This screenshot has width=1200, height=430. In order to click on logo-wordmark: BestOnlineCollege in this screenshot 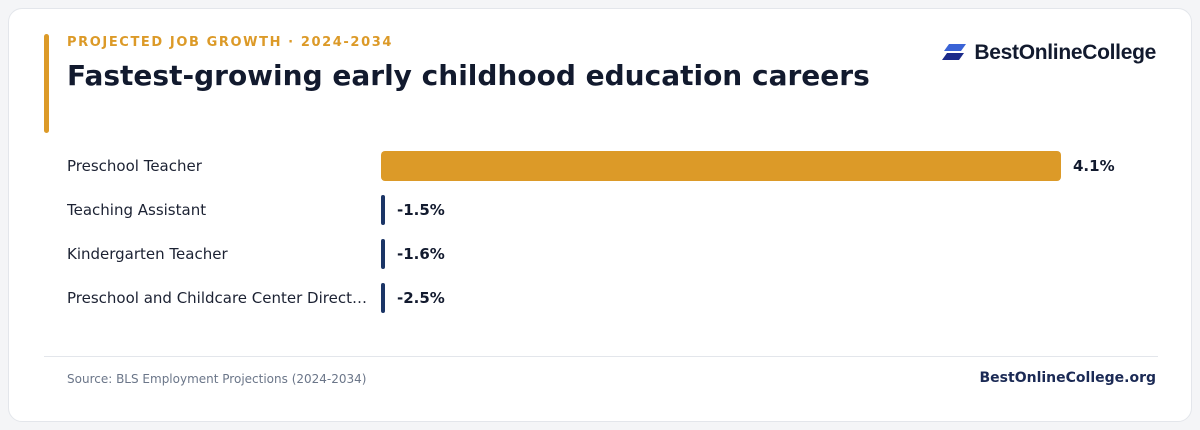, I will do `click(1065, 52)`.